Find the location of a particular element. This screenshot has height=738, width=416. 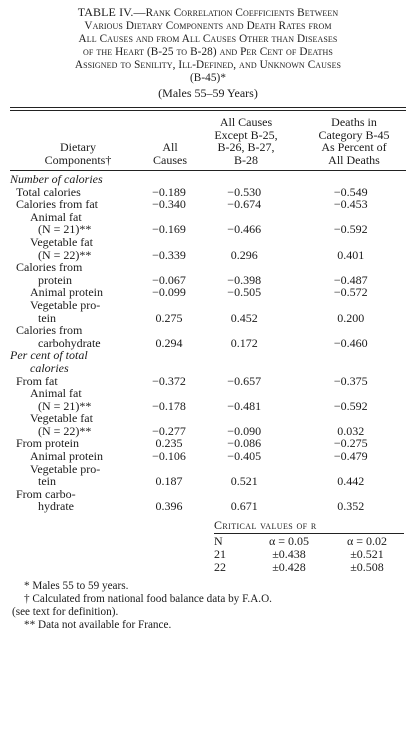

coefficient-cell: 0.396 is located at coordinates (169, 506).